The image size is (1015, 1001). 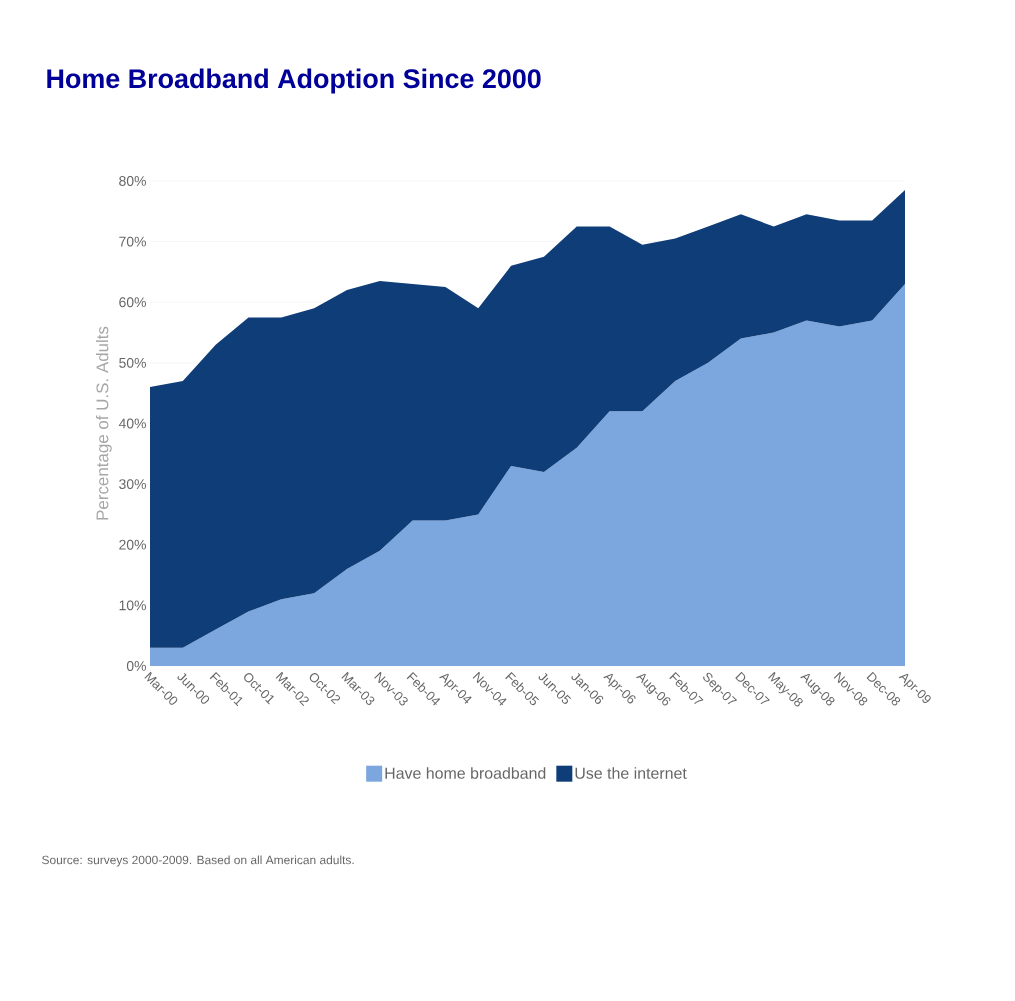 What do you see at coordinates (132, 241) in the screenshot?
I see `y-tick-label: 70%` at bounding box center [132, 241].